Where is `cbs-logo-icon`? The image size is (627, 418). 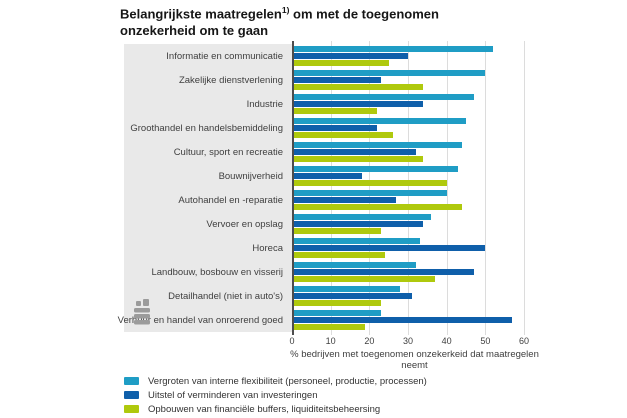
cbs-logo-icon is located at coordinates (143, 315).